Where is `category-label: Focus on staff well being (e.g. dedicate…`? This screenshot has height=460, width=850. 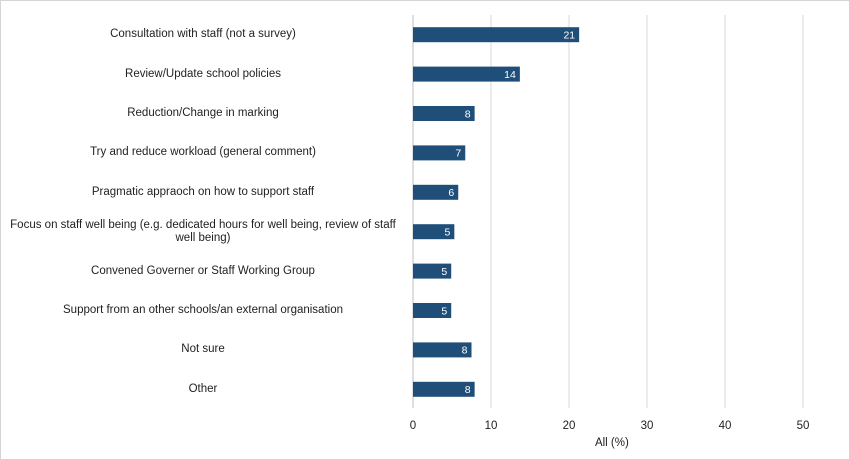 category-label: Focus on staff well being (e.g. dedicate… is located at coordinates (203, 231).